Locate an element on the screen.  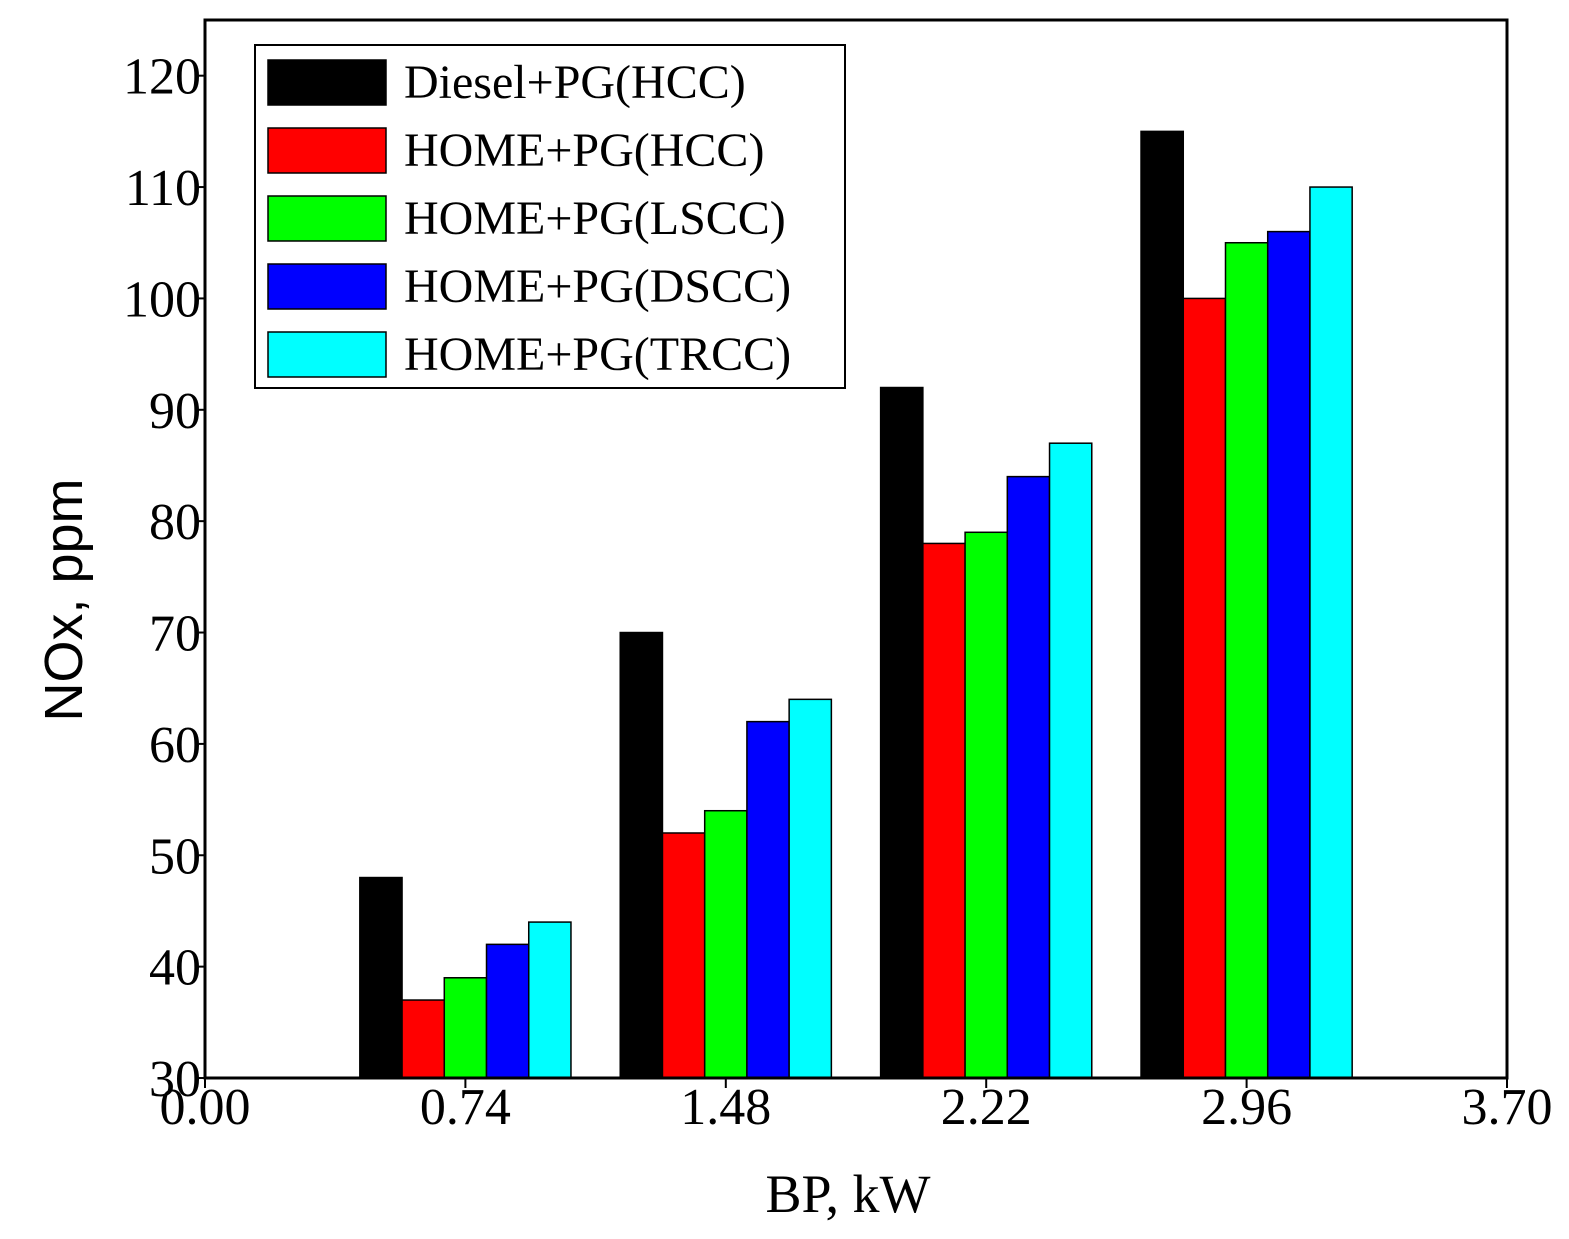
bar-home-pg-dscc-0.74 is located at coordinates (507, 1011).